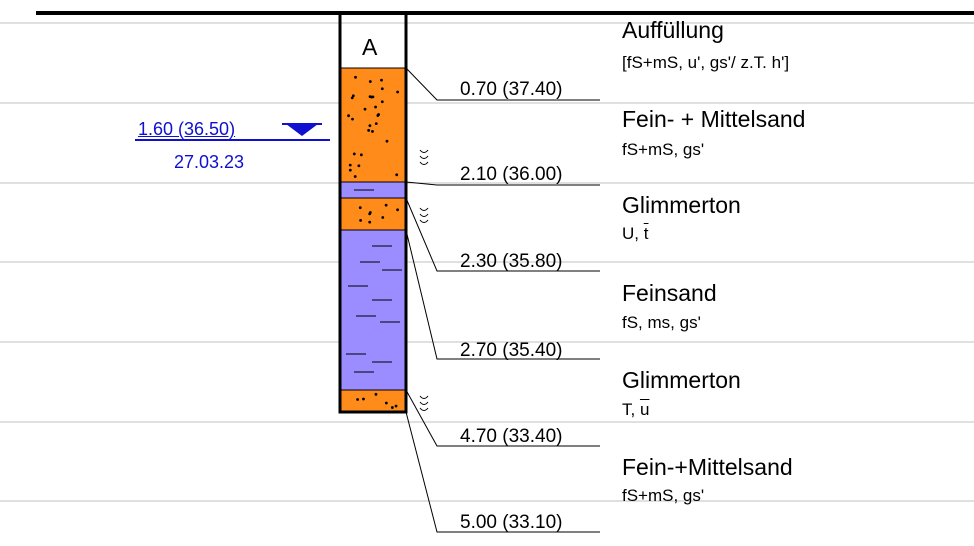 The height and width of the screenshot is (546, 974). Describe the element at coordinates (669, 293) in the screenshot. I see `layer-title: Feinsand` at that location.